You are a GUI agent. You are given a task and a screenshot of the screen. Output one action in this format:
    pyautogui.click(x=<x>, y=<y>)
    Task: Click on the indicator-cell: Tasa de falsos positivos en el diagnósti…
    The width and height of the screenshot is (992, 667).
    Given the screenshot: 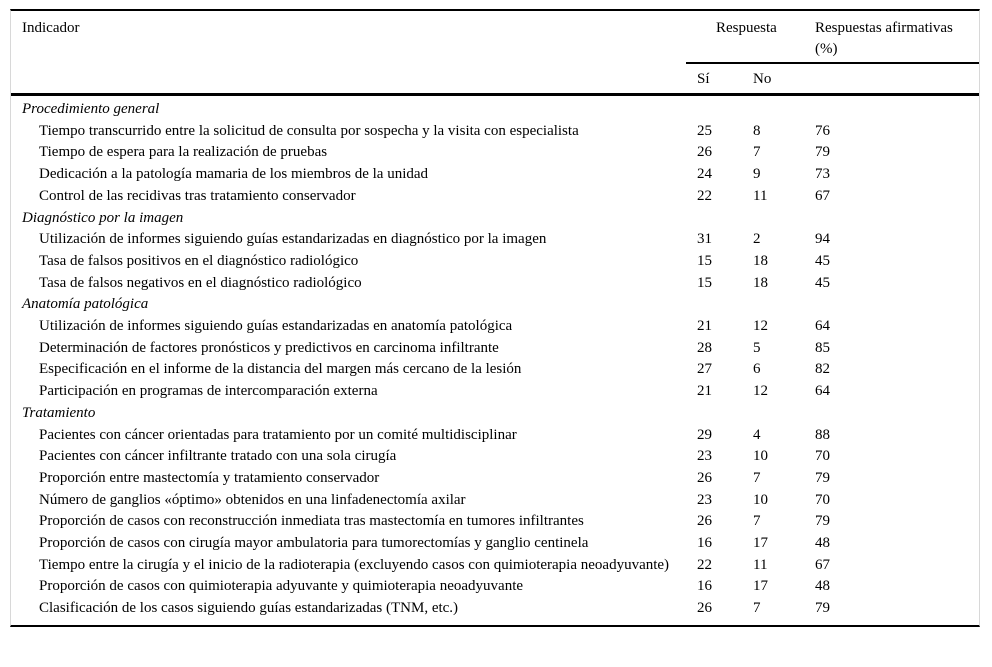 What is the action you would take?
    pyautogui.click(x=199, y=260)
    